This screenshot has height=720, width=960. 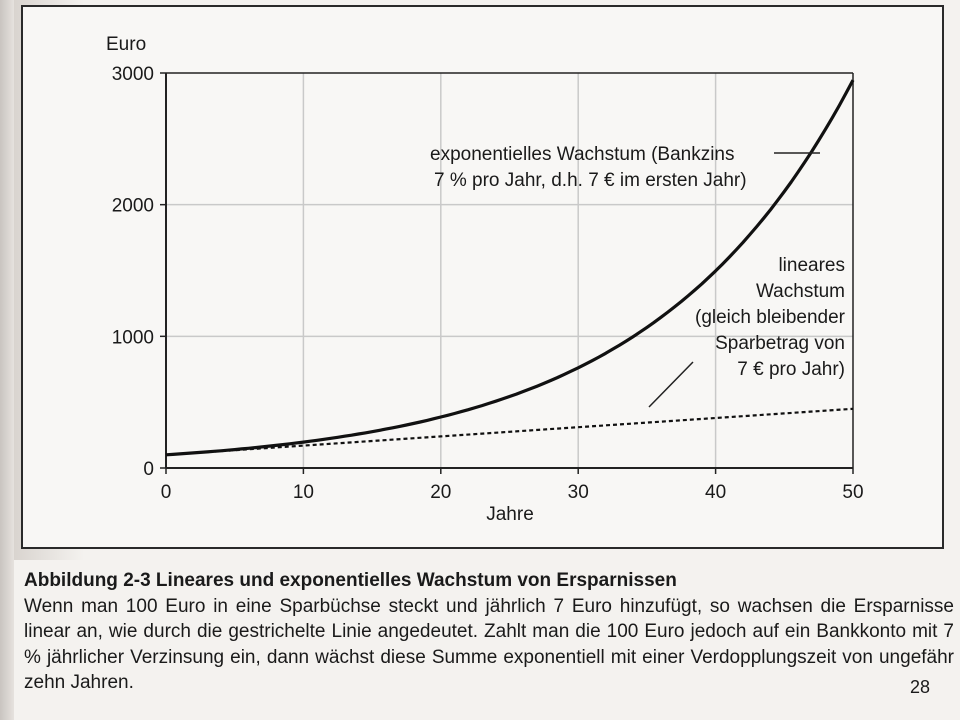 I want to click on y-tick-label: 2000, so click(x=133, y=206).